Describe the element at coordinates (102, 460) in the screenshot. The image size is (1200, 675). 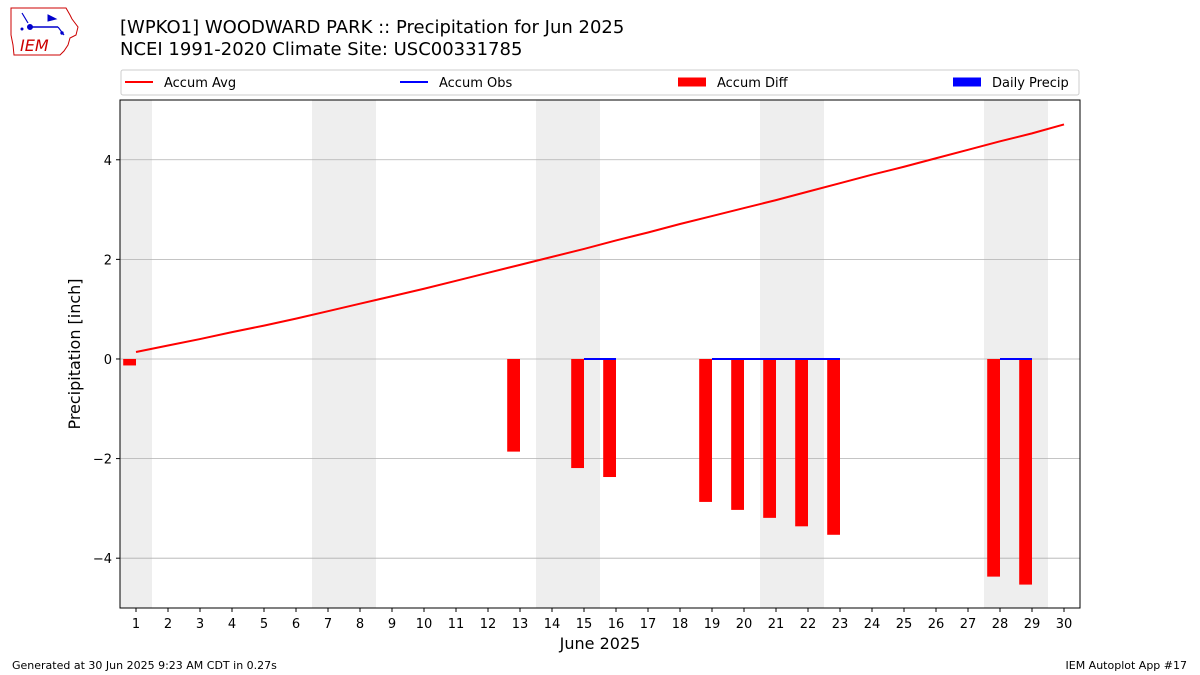
I see `y-tick-label--2: −2` at that location.